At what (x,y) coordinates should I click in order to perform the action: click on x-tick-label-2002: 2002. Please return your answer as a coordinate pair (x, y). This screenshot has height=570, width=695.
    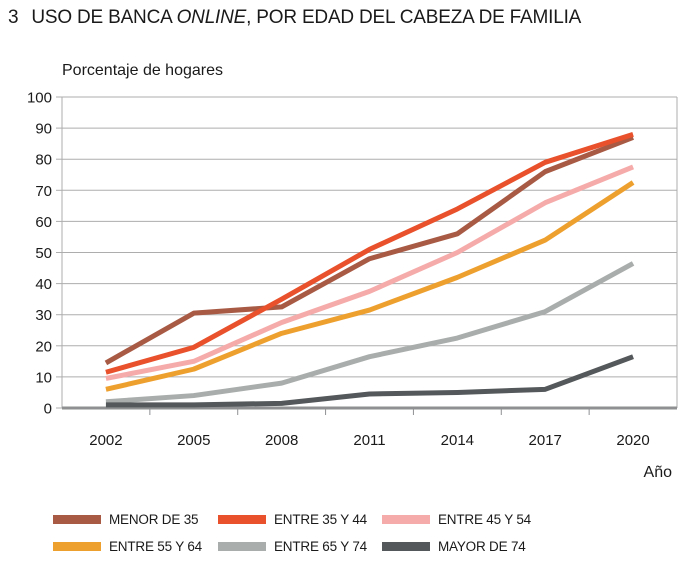
    Looking at the image, I should click on (105, 440).